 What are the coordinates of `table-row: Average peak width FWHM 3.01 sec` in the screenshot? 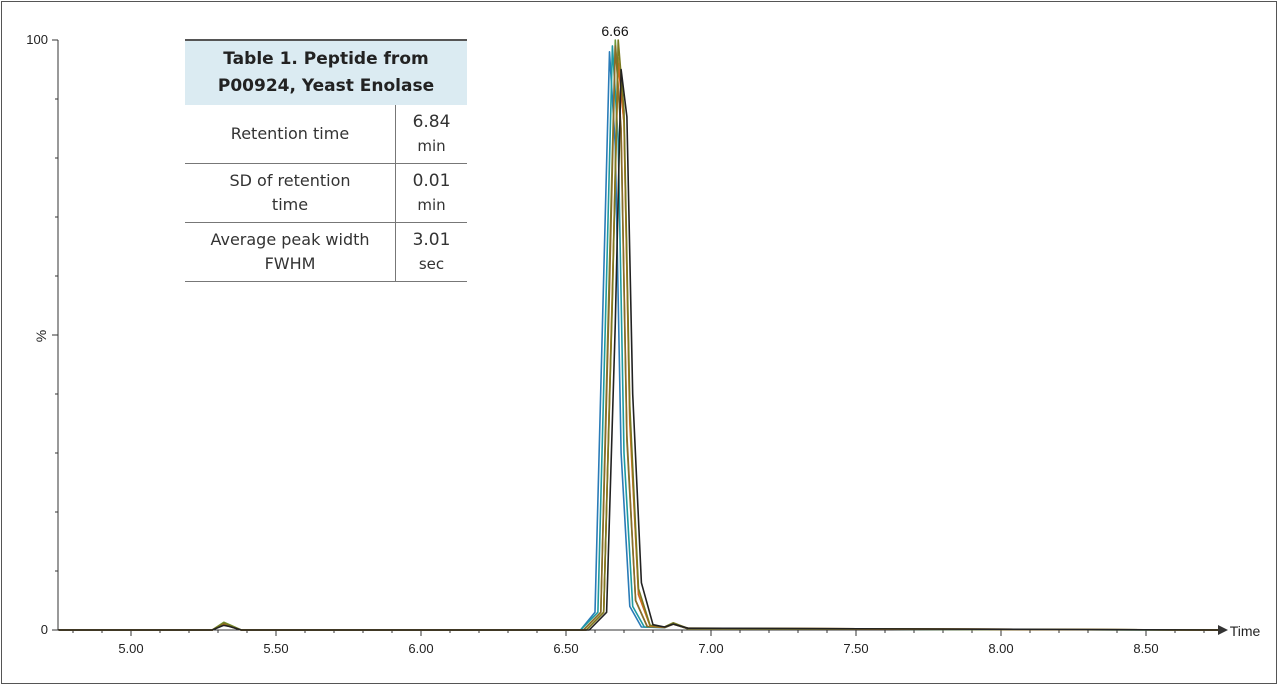 It's located at (326, 252).